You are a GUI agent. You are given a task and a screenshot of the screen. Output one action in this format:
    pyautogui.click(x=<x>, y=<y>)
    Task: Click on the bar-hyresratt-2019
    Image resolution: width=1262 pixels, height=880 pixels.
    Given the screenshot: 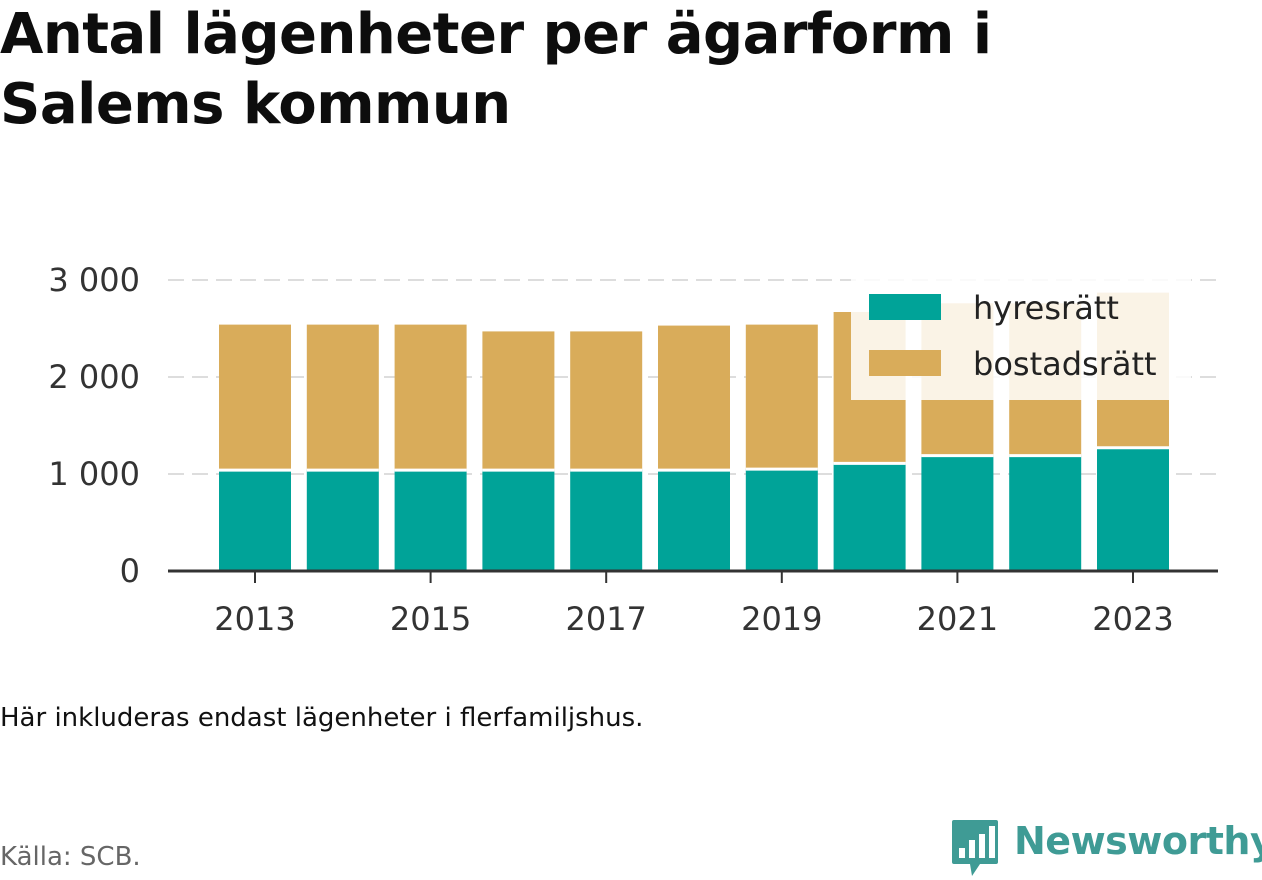 What is the action you would take?
    pyautogui.click(x=781, y=520)
    